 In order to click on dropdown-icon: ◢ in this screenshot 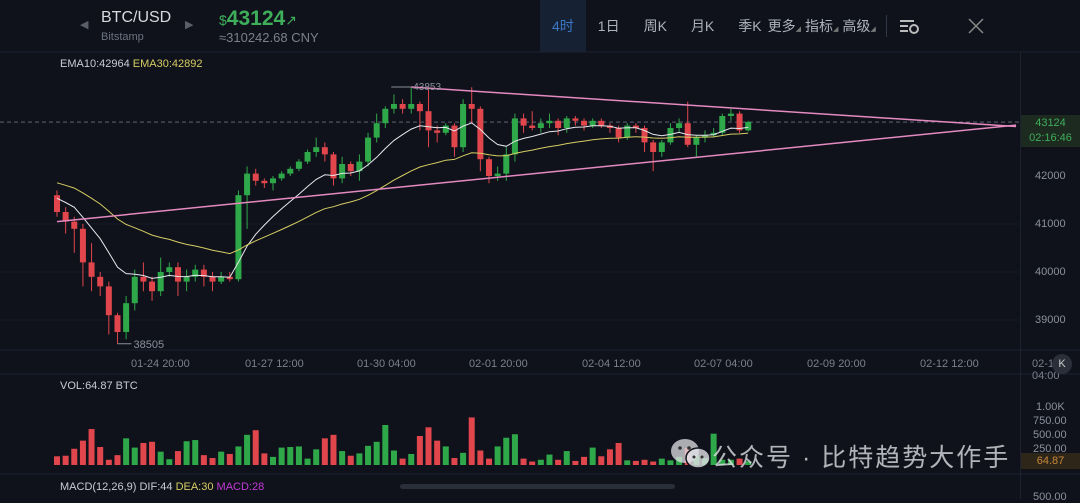, I will do `click(836, 29)`.